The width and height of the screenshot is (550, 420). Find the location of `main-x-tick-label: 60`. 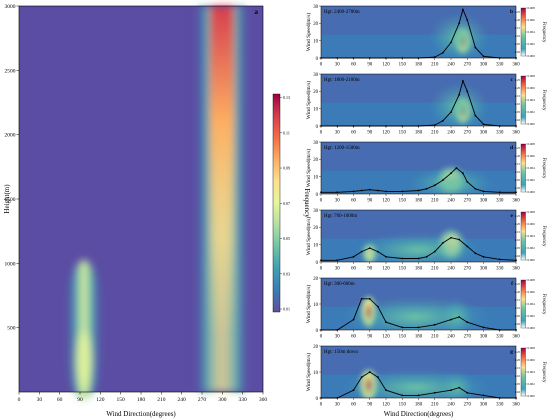

main-x-tick-label: 60 is located at coordinates (60, 400).